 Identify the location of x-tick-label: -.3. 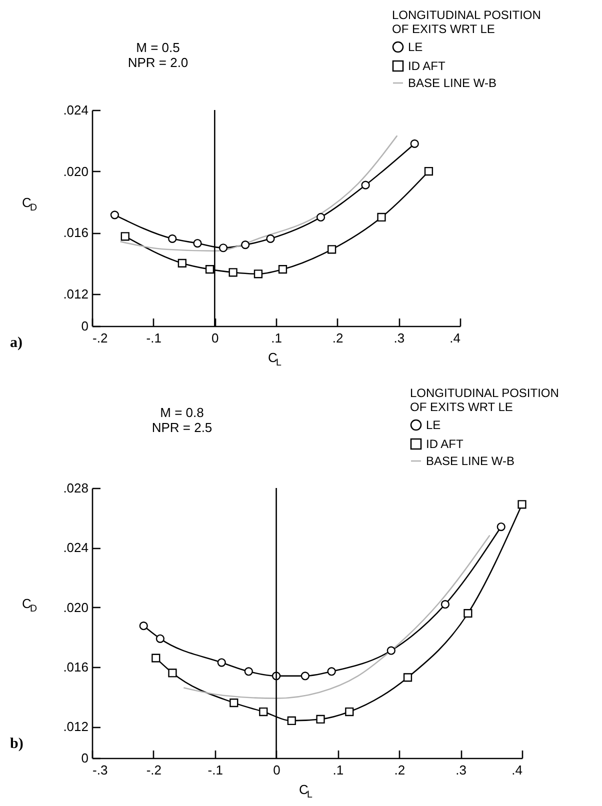
(100, 770).